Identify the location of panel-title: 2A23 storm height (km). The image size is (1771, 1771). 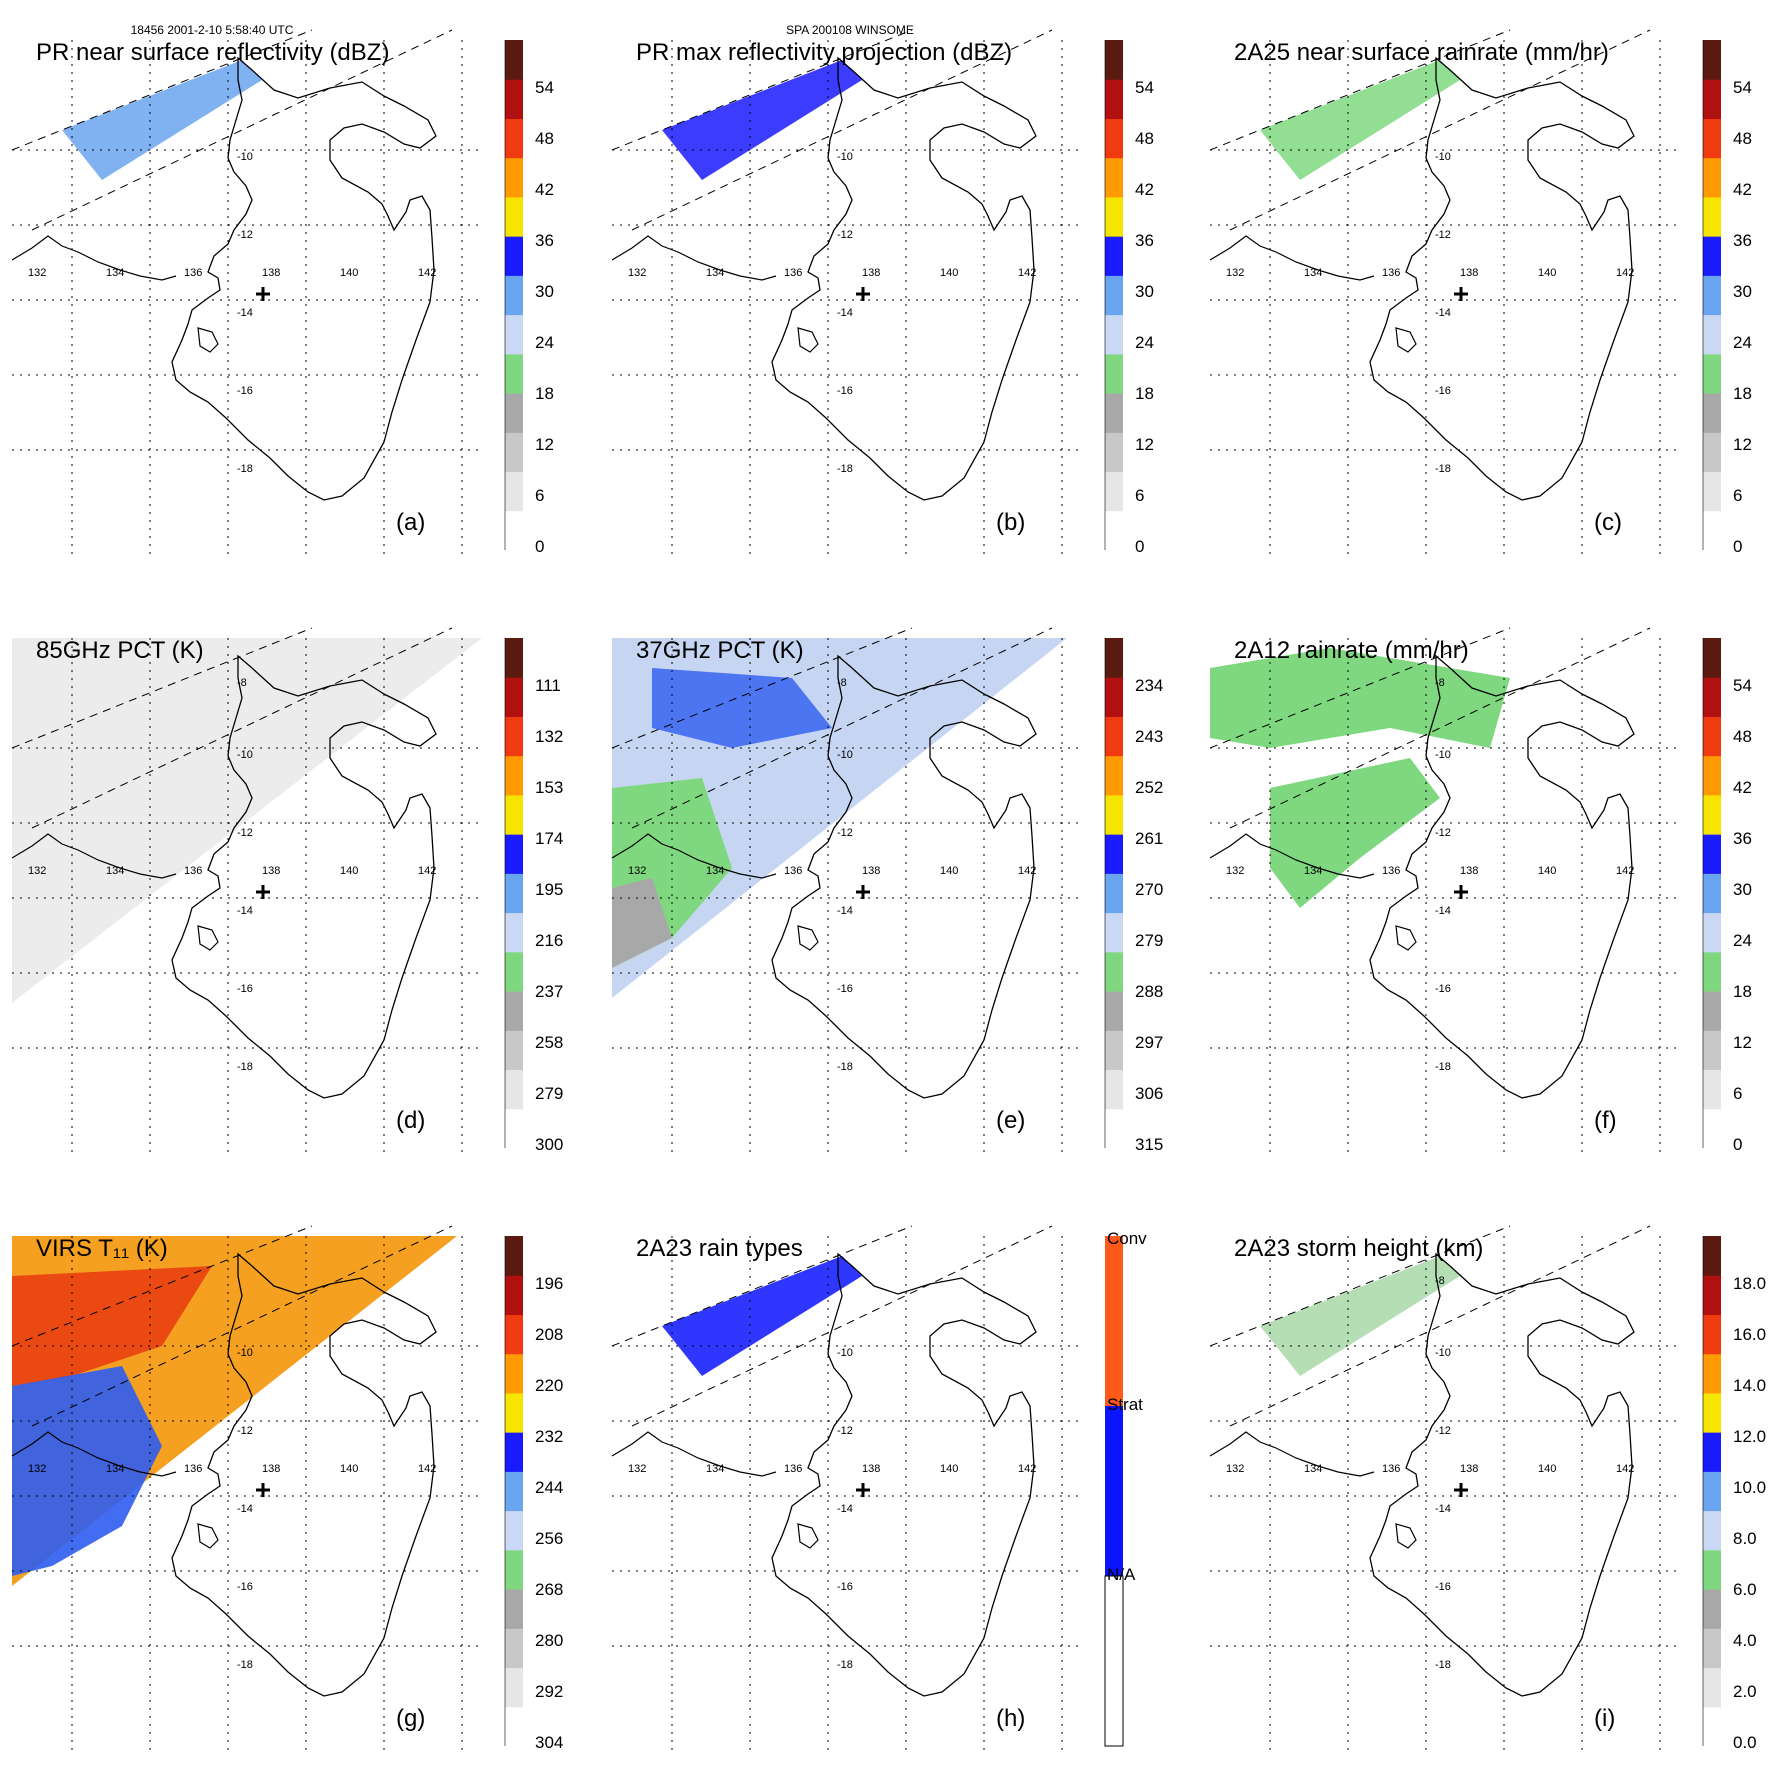
(1358, 1248).